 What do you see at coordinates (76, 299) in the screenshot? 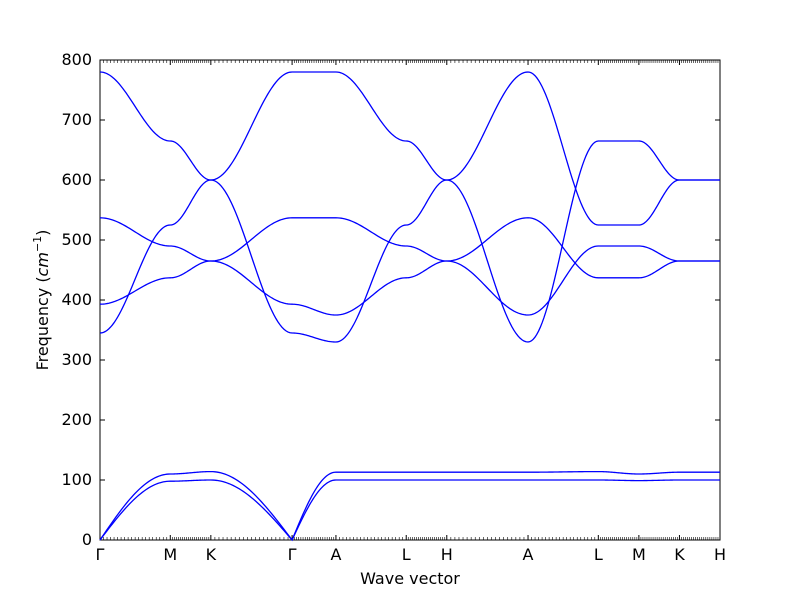
I see `y-tick-label: 400` at bounding box center [76, 299].